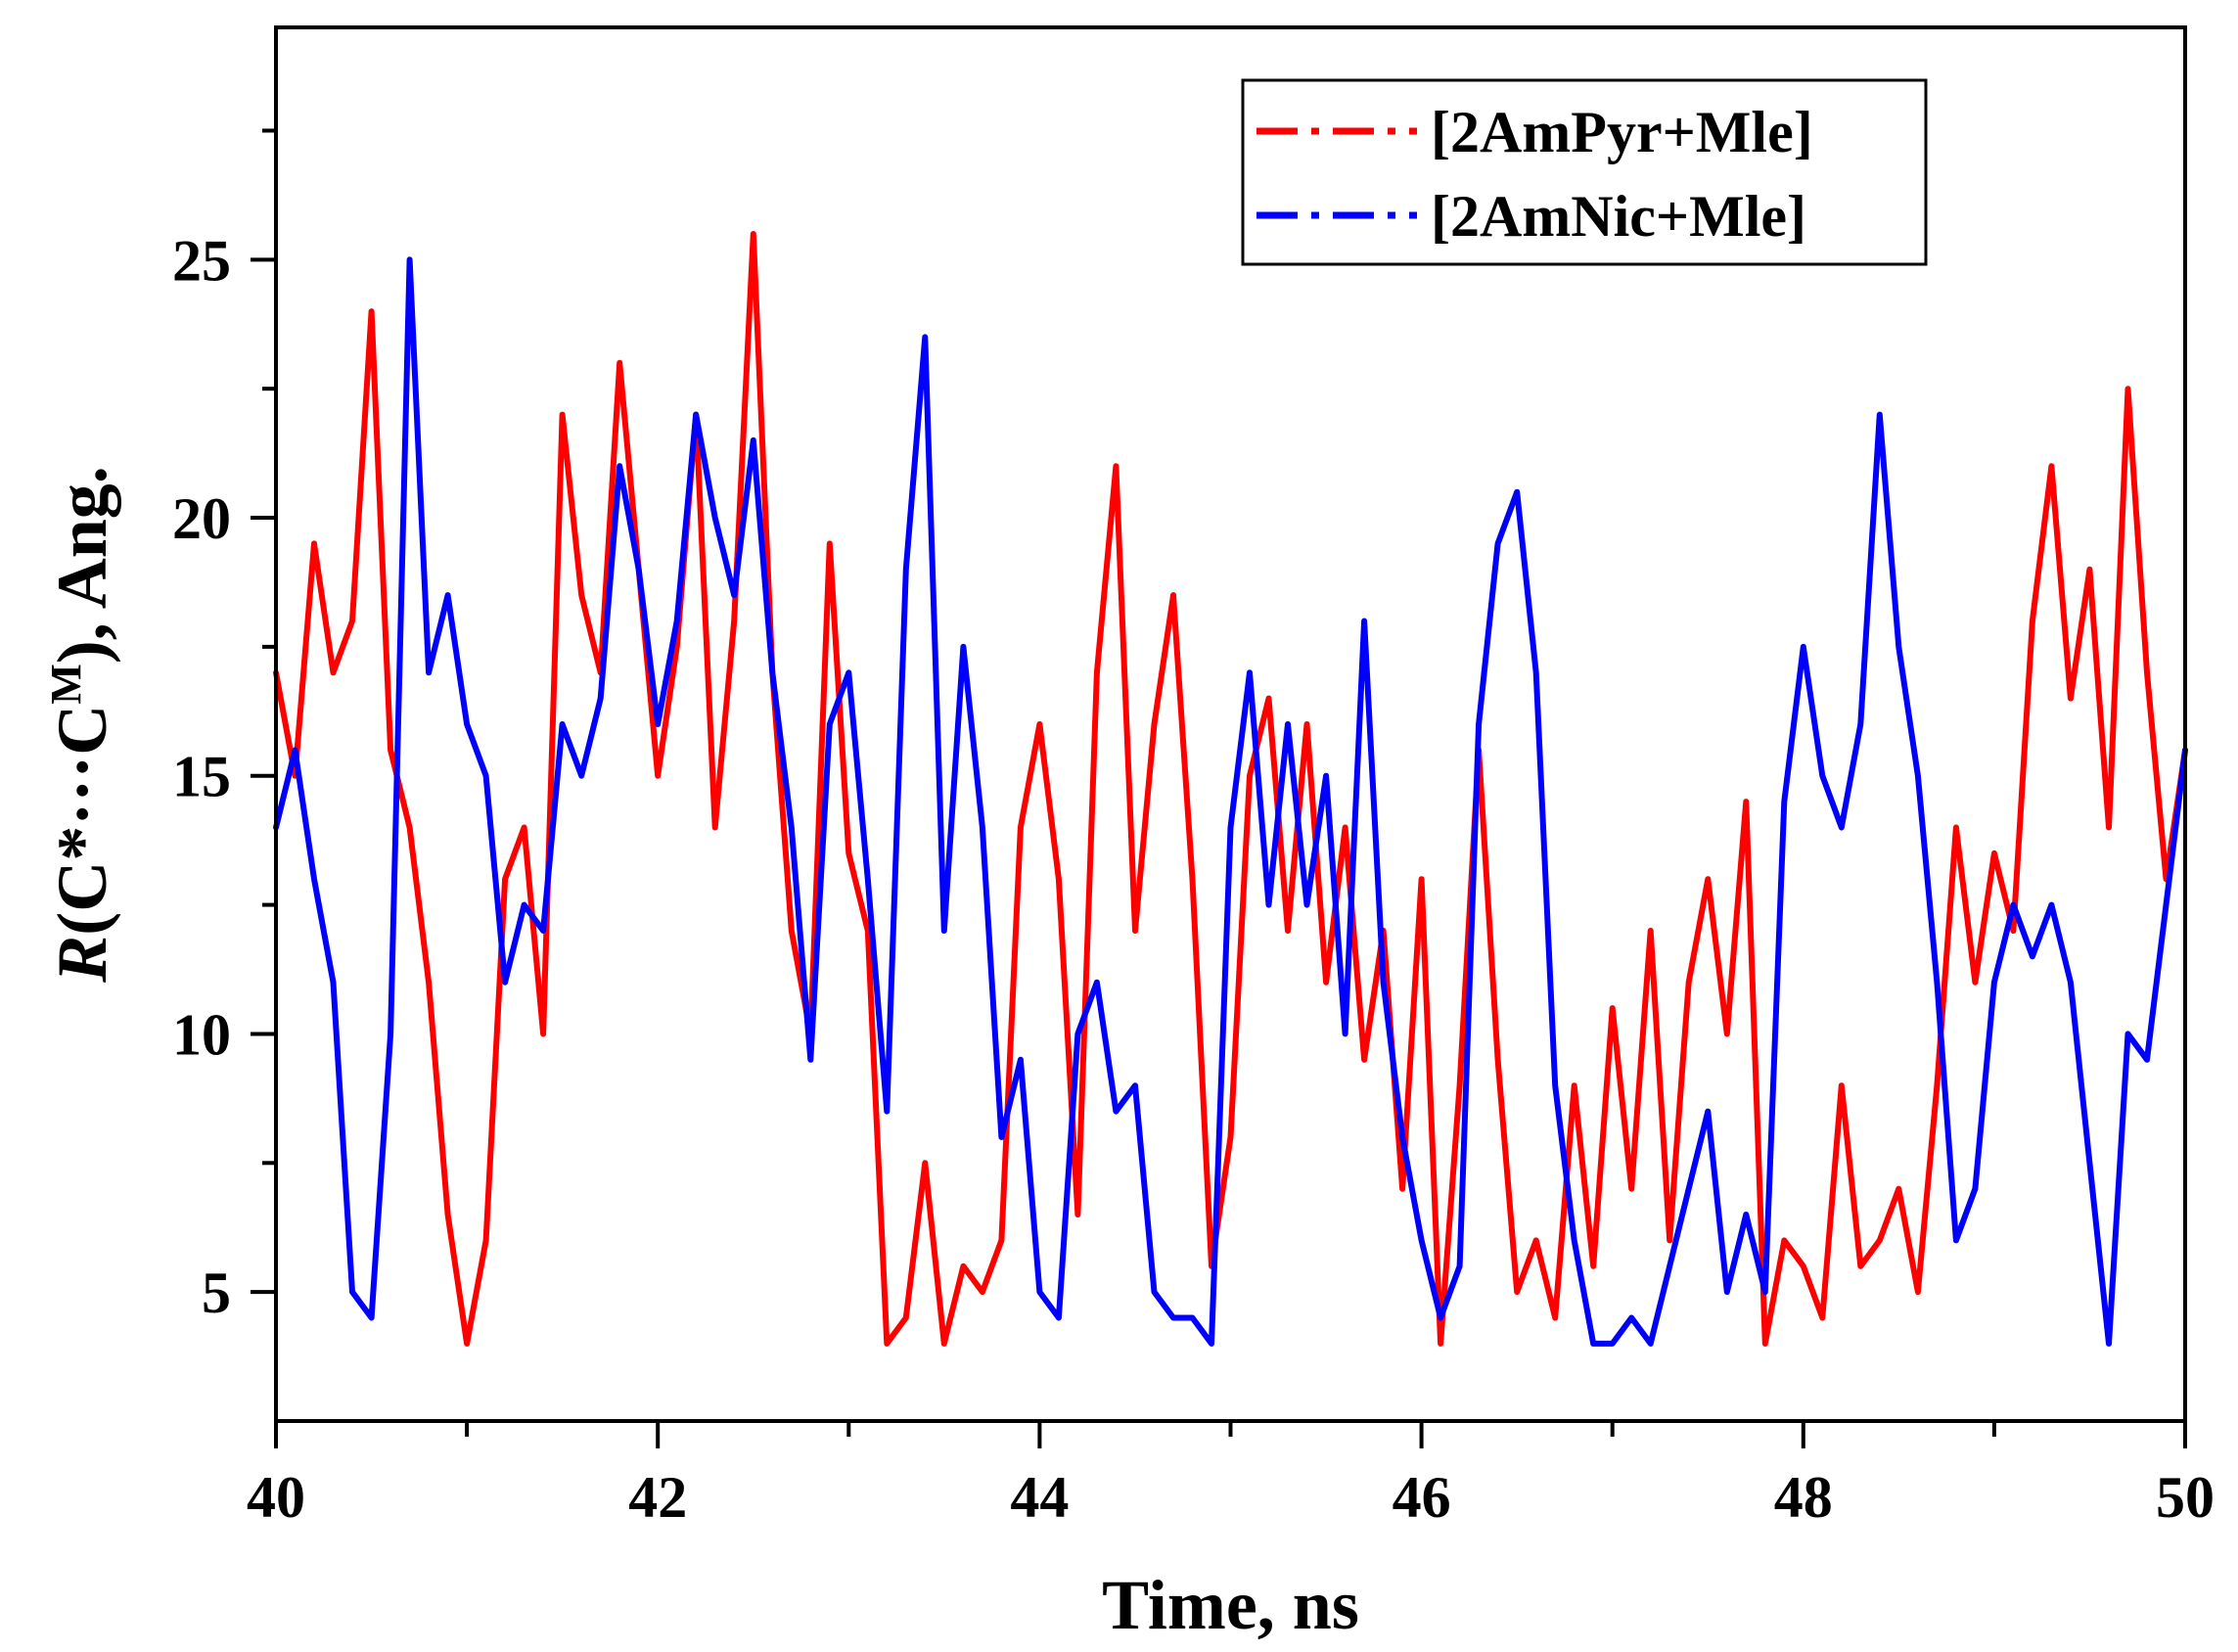  Describe the element at coordinates (2185, 1497) in the screenshot. I see `x-tick-label: 50` at that location.